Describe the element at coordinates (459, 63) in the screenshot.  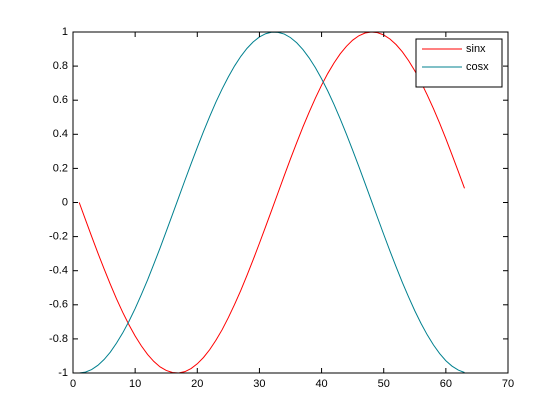
I see `legend-box` at that location.